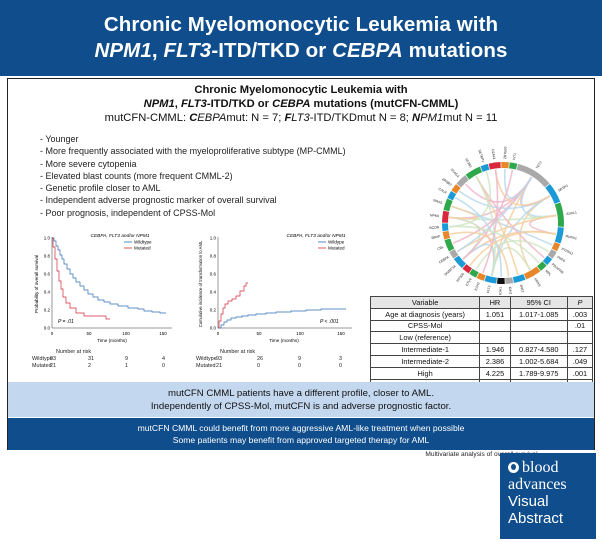 The width and height of the screenshot is (602, 542). Describe the element at coordinates (446, 182) in the screenshot. I see `circos-gene-label: ZRSR2` at that location.